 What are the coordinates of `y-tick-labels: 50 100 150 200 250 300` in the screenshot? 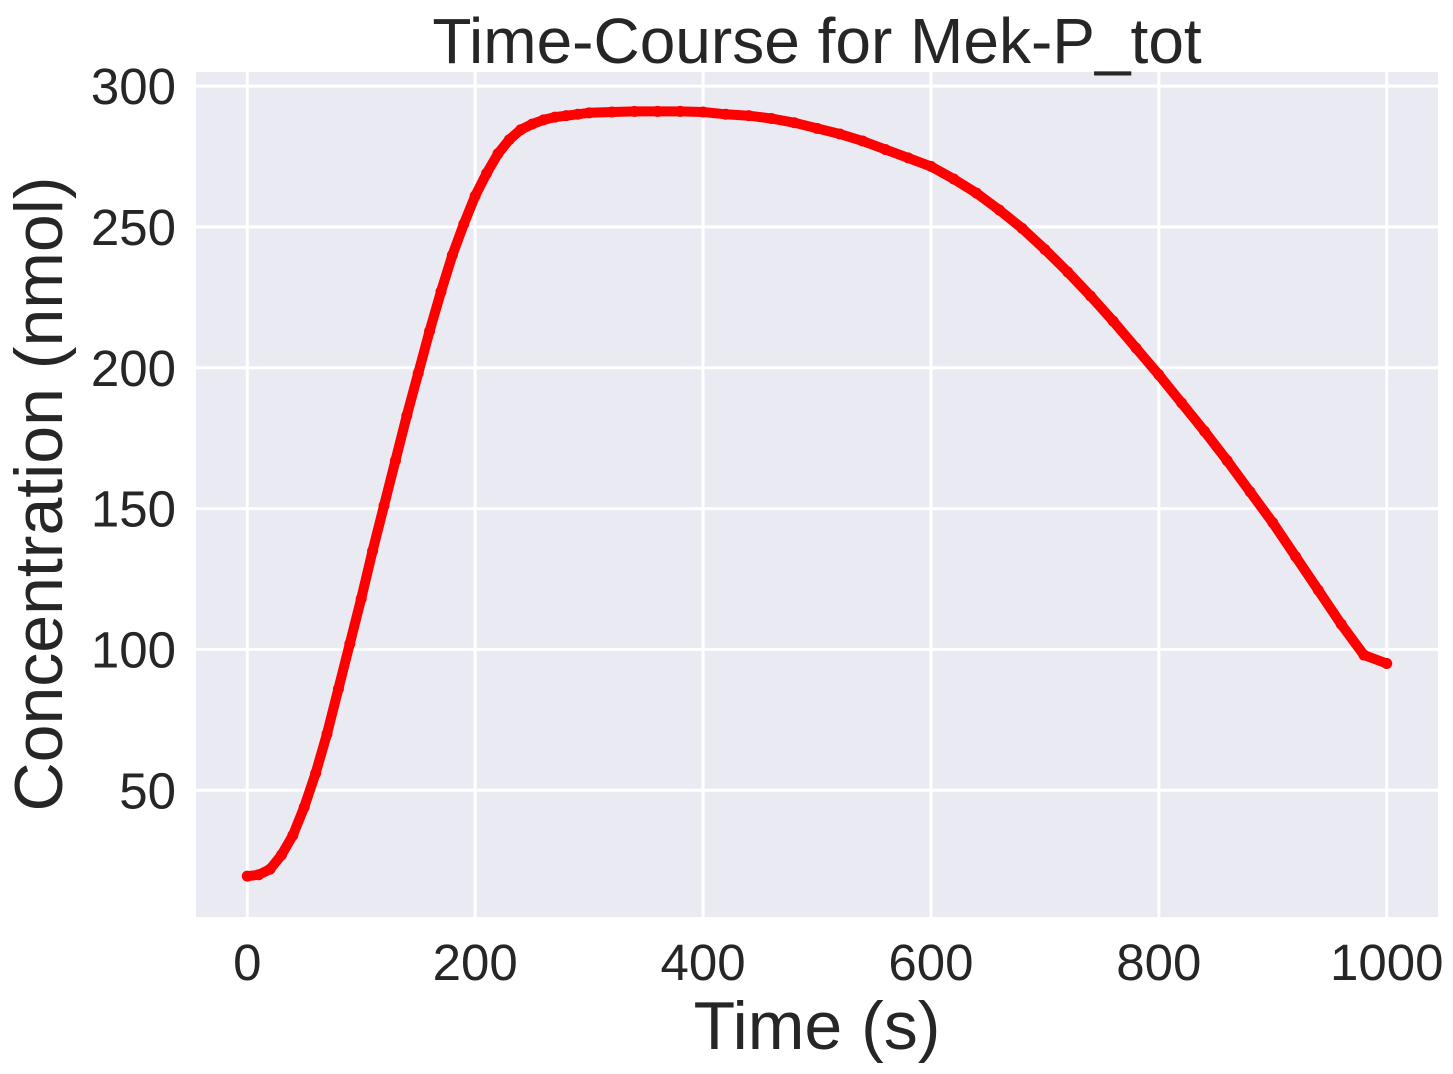 It's located at (133, 438).